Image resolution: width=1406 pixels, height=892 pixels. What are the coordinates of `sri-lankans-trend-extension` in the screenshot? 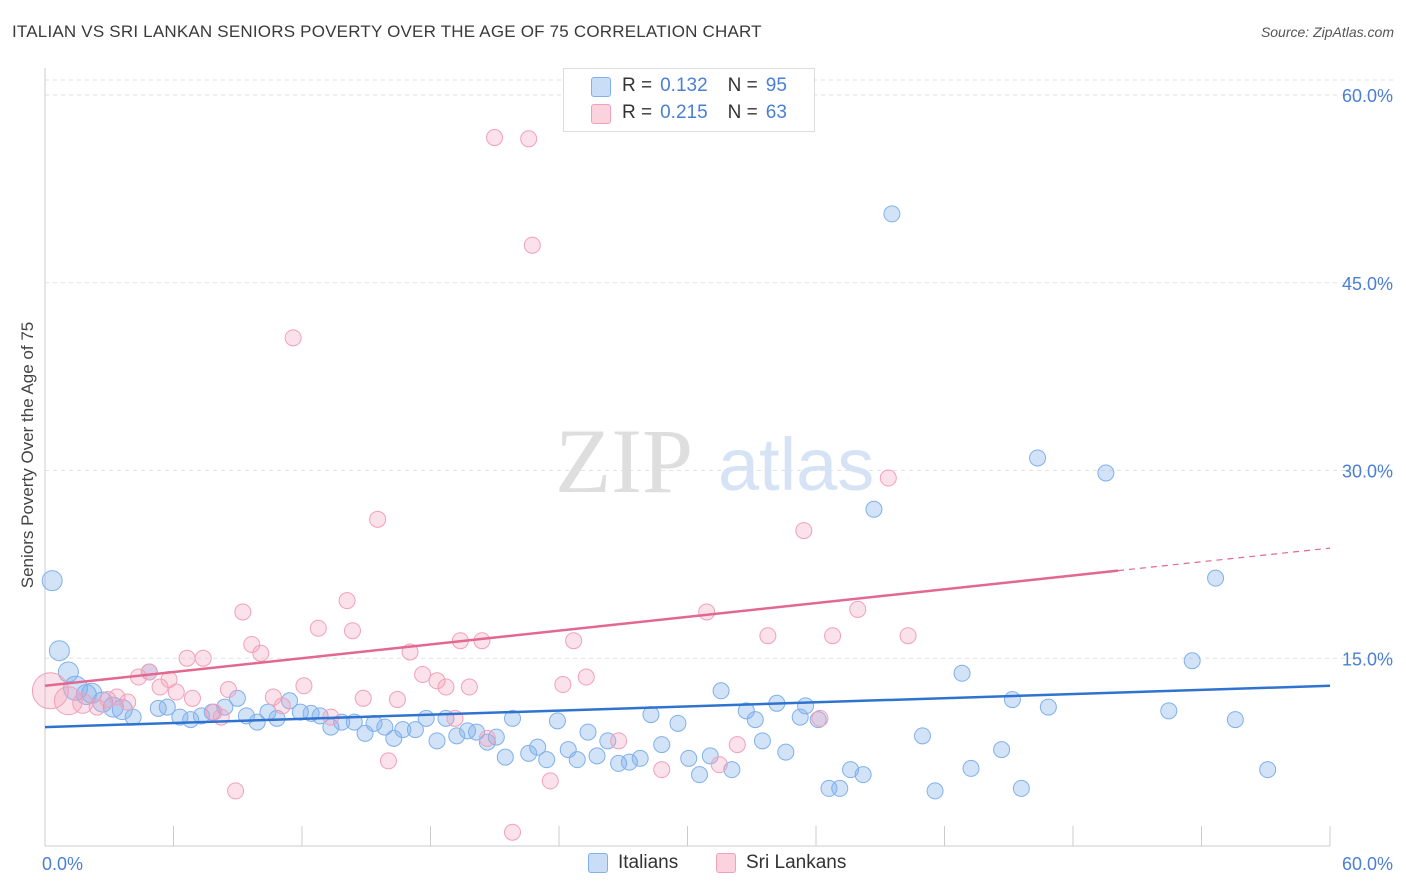 It's located at (1224, 559).